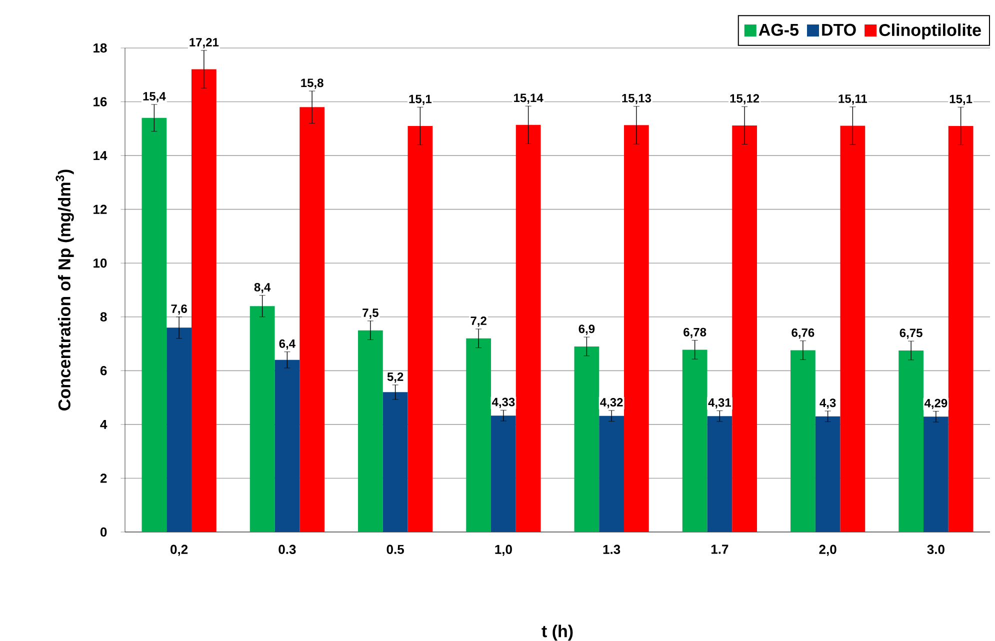  I want to click on y-tick-label: 16, so click(100, 101).